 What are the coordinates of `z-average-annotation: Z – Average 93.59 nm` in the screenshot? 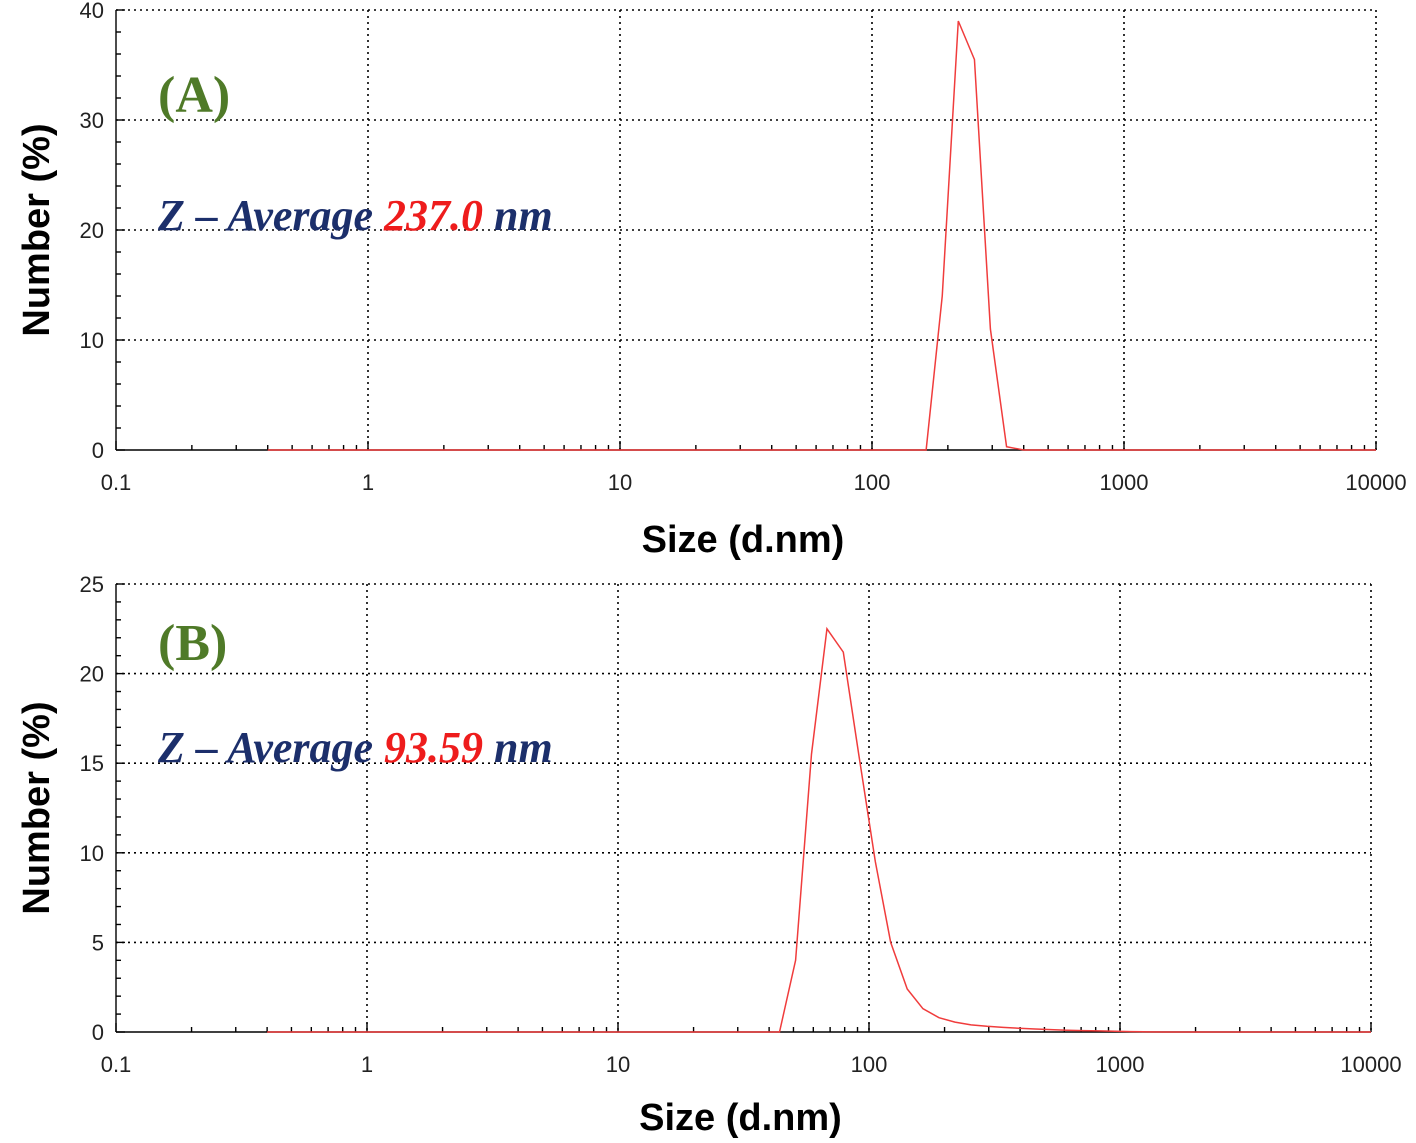 It's located at (355, 747).